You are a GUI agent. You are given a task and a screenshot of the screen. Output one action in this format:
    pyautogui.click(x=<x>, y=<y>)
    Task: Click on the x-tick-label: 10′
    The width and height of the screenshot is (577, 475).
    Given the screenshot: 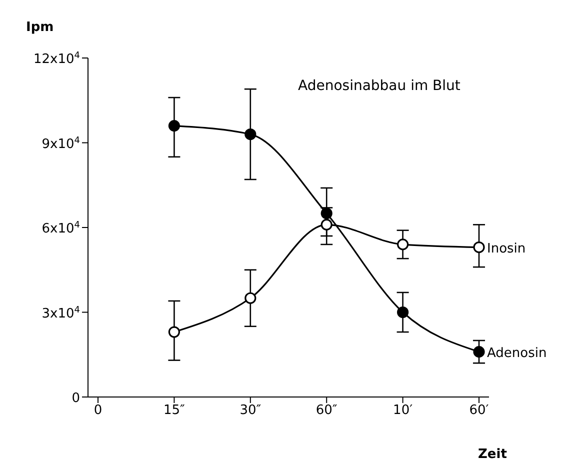 What is the action you would take?
    pyautogui.click(x=403, y=410)
    